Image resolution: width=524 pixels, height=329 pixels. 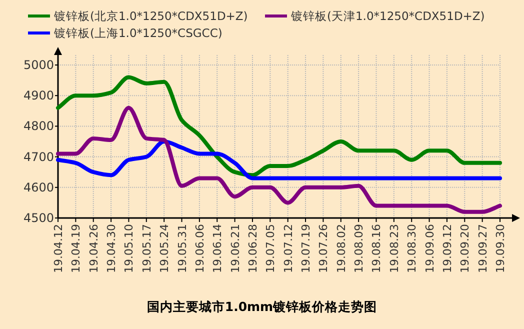 What do you see at coordinates (447, 248) in the screenshot?
I see `x-tick-label: 19.09.12` at bounding box center [447, 248].